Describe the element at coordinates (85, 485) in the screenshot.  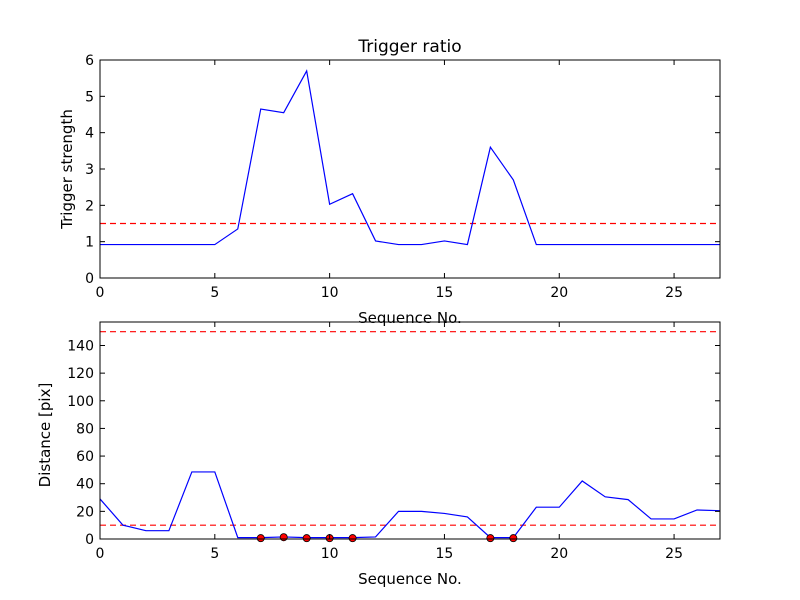
I see `bottom-y-tick-label-2: 40` at that location.